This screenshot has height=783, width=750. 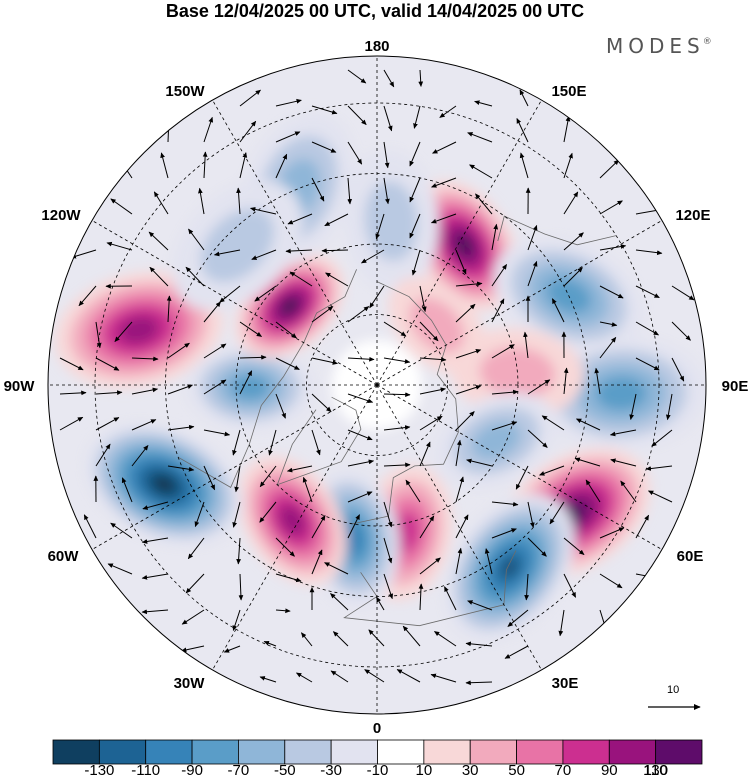 What do you see at coordinates (284, 770) in the screenshot?
I see `colorbar-tick-label: -50` at bounding box center [284, 770].